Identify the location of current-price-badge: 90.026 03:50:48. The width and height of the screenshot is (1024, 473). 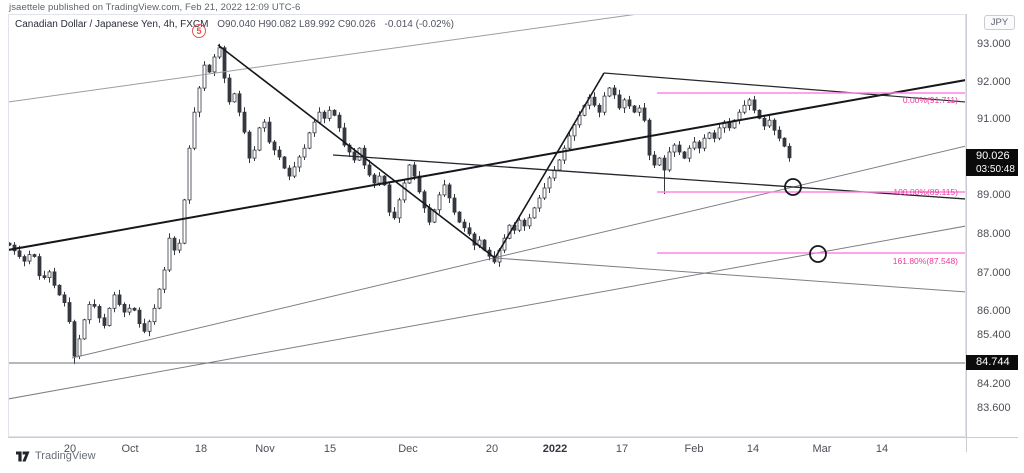
(992, 162).